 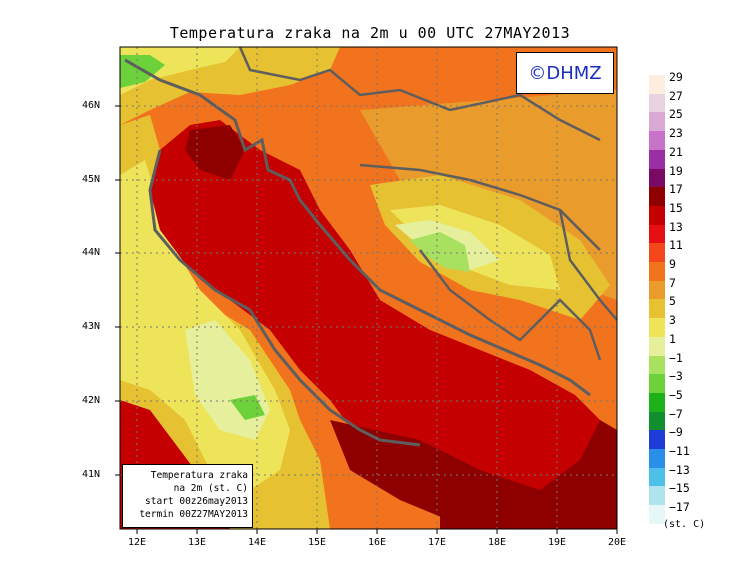 What do you see at coordinates (497, 542) in the screenshot?
I see `lon-label: 18E` at bounding box center [497, 542].